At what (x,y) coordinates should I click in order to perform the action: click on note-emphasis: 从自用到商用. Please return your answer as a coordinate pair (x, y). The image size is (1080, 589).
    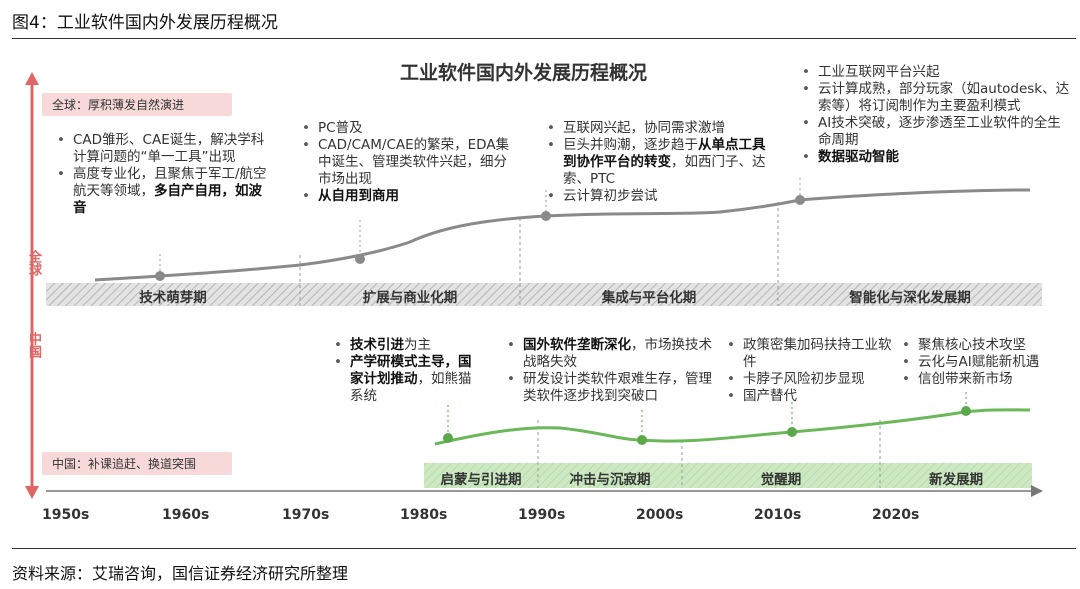
    Looking at the image, I should click on (358, 196).